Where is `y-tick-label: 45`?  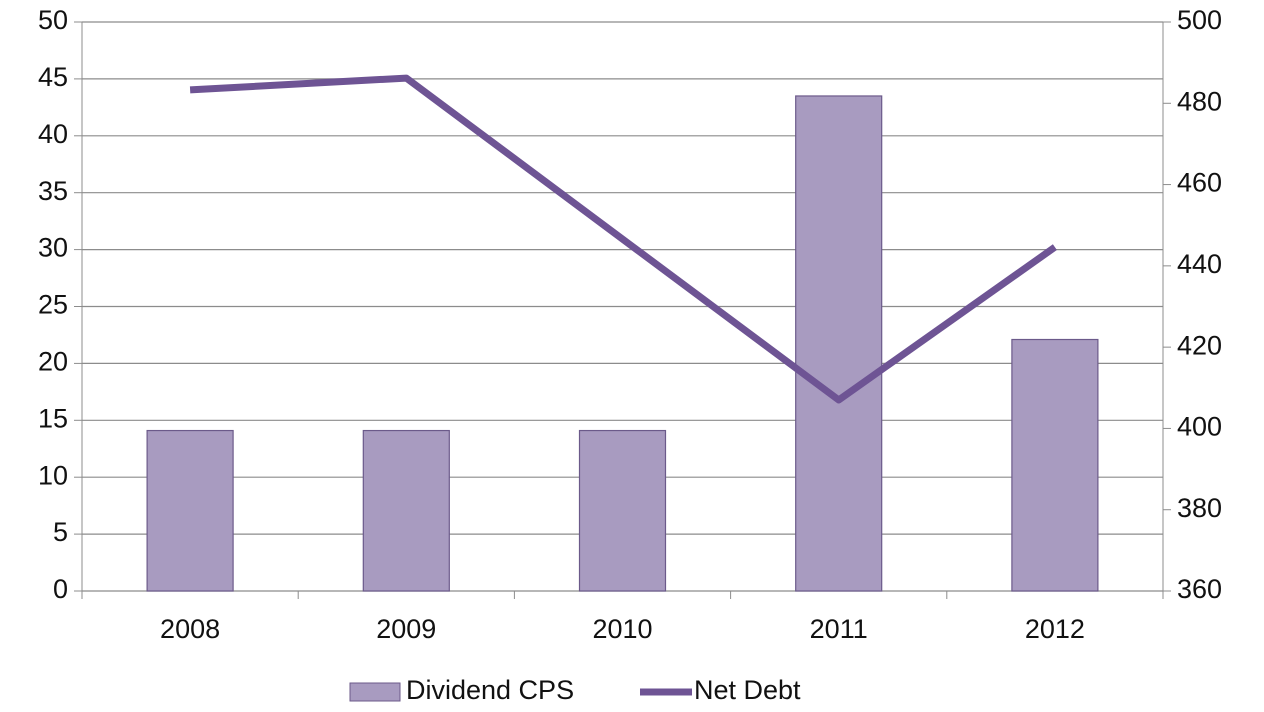
y-tick-label: 45 is located at coordinates (53, 77).